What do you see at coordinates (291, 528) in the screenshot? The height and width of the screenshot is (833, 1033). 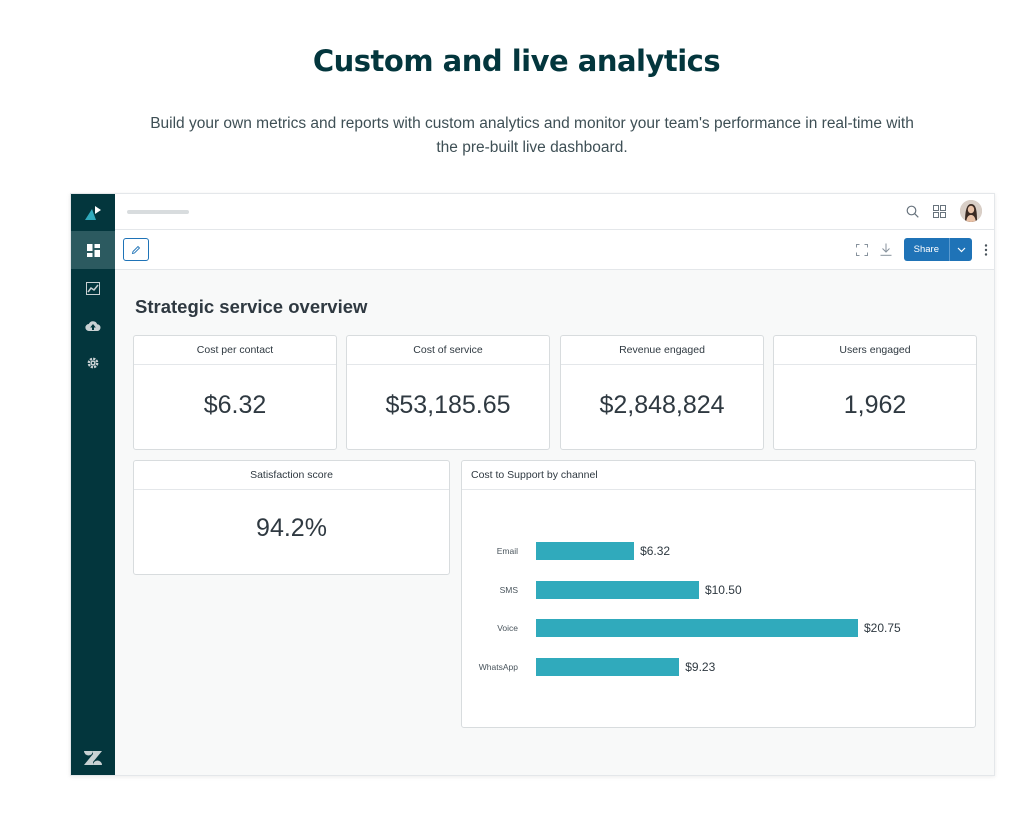 I see `kpi-value: 94.2%` at bounding box center [291, 528].